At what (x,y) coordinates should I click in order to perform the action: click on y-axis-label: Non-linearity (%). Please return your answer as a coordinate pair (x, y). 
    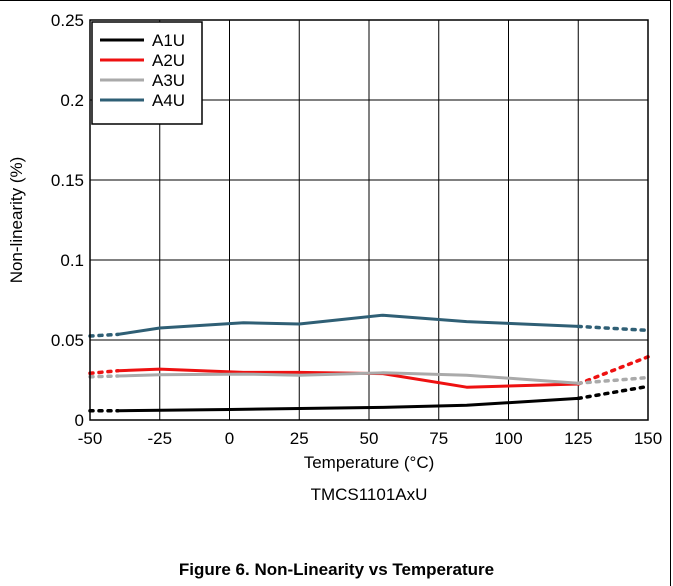
    Looking at the image, I should click on (16, 220).